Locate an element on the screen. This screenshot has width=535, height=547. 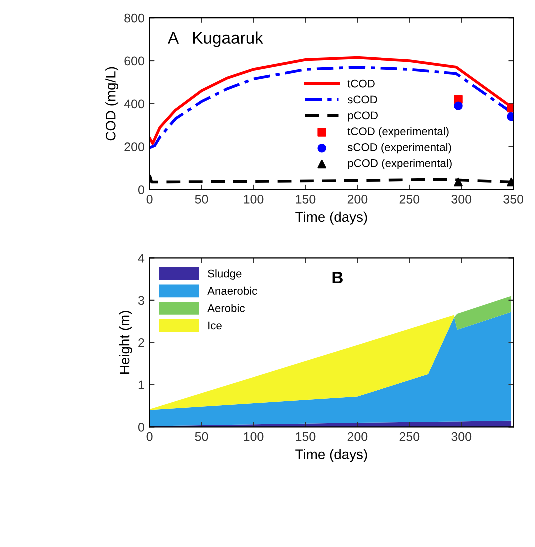
legend-label: pCOD (experimental) is located at coordinates (400, 164).